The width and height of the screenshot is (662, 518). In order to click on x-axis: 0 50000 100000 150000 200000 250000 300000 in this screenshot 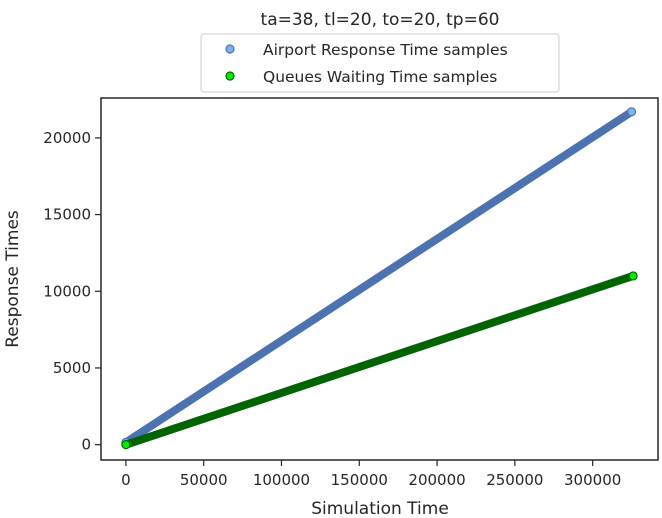, I will do `click(371, 474)`.